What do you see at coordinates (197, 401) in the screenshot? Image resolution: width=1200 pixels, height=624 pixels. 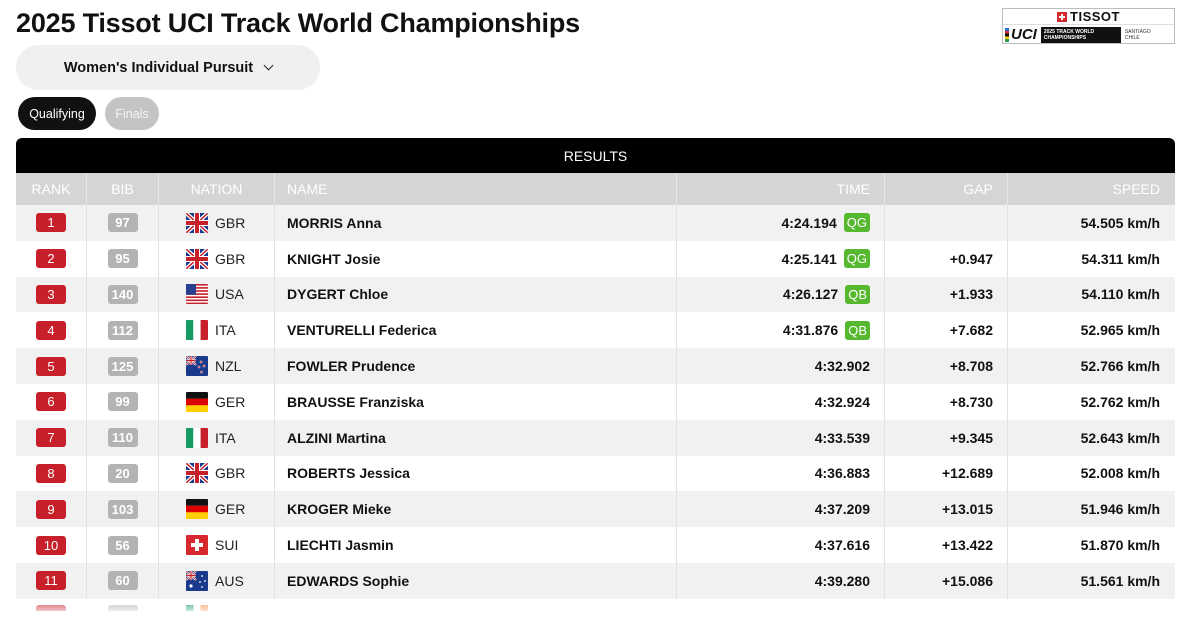 I see `flag-ger-icon` at bounding box center [197, 401].